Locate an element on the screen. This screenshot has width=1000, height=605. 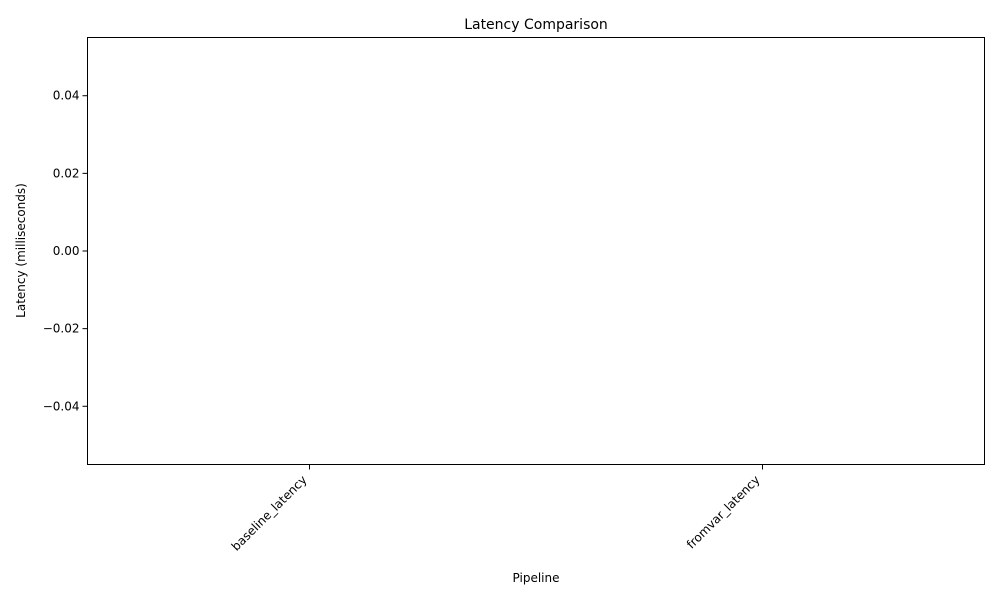
y-axis-label: Latency (milliseconds) is located at coordinates (21, 250).